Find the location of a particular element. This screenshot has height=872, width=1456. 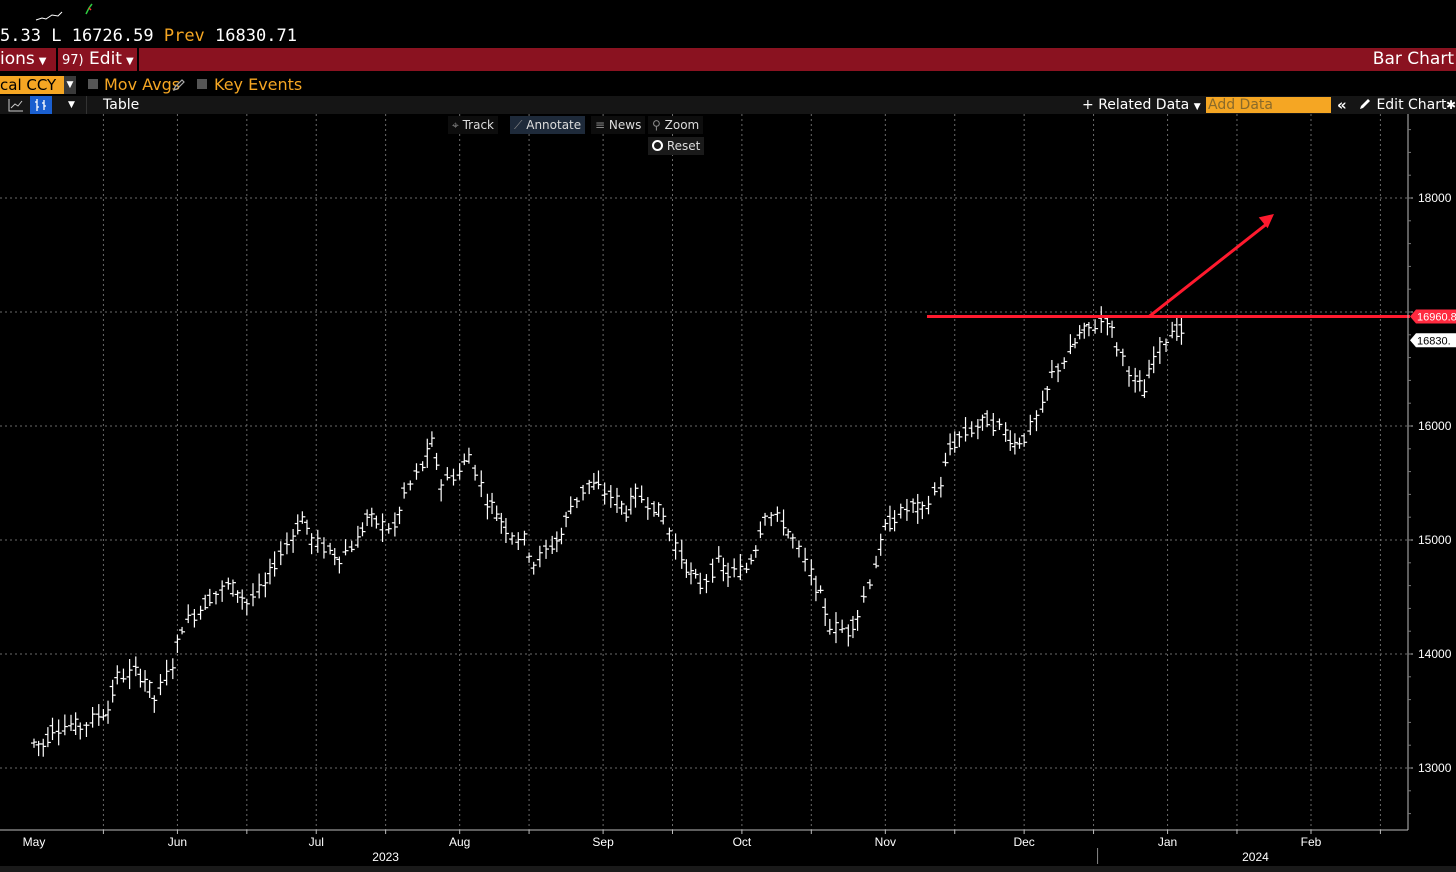

low-label: L is located at coordinates (56, 36).